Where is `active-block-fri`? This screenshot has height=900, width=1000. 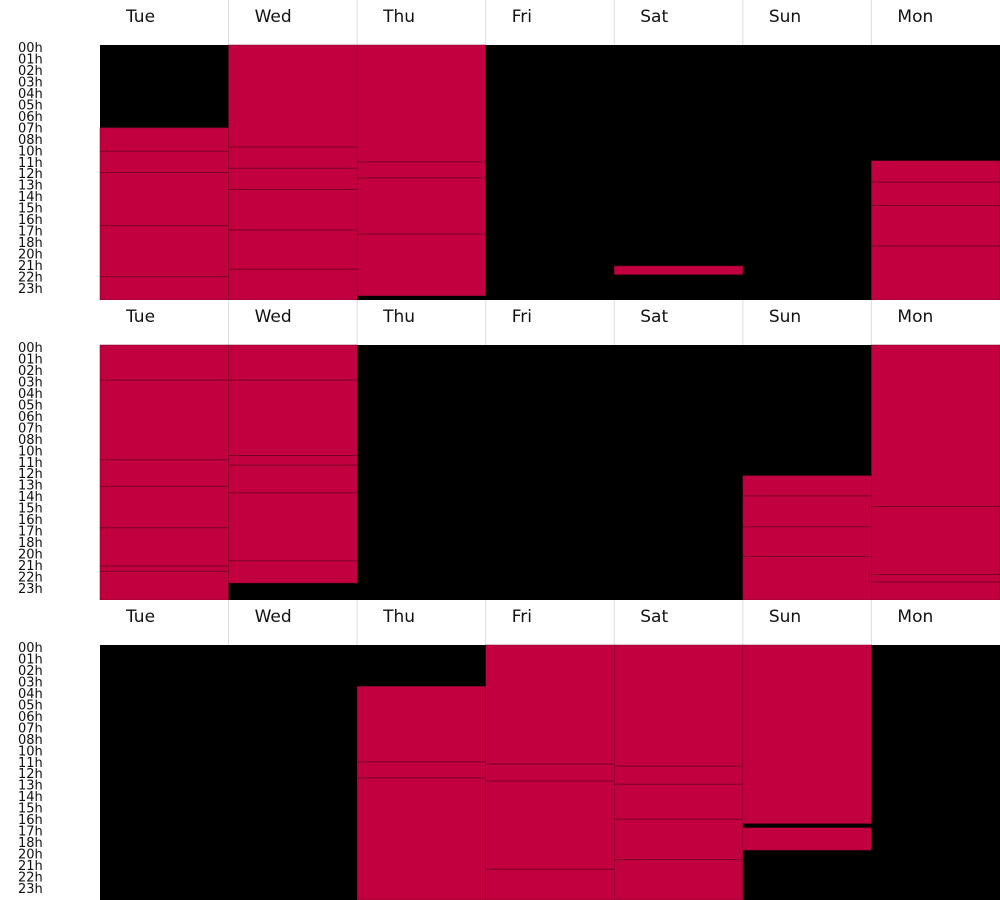
active-block-fri is located at coordinates (550, 772).